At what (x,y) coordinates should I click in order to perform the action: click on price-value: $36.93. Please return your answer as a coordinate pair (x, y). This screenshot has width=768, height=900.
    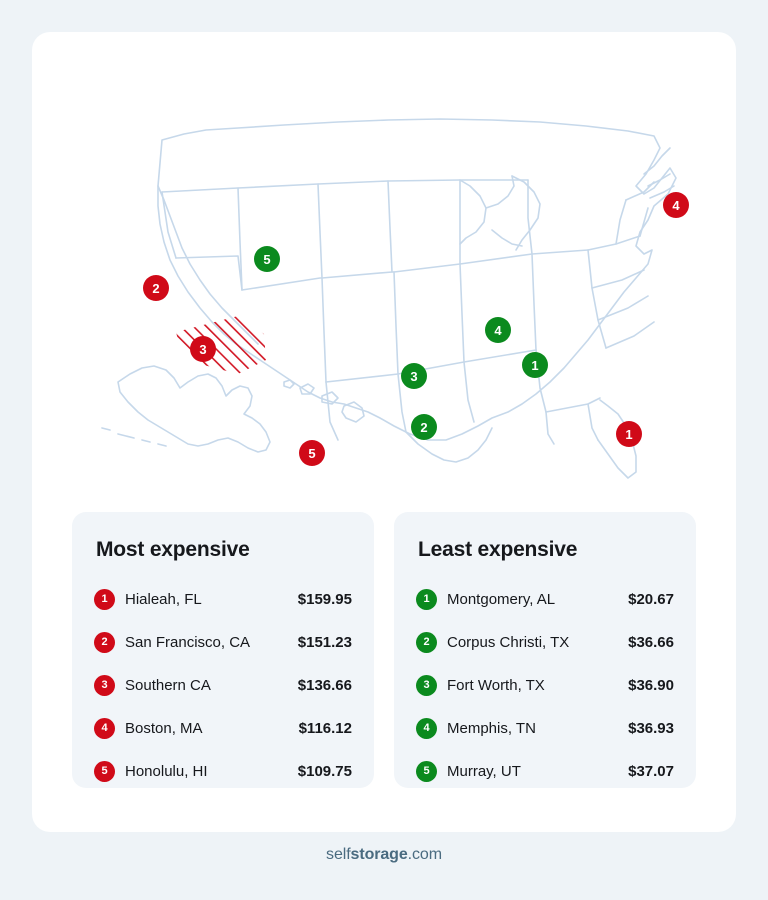
    Looking at the image, I should click on (651, 728).